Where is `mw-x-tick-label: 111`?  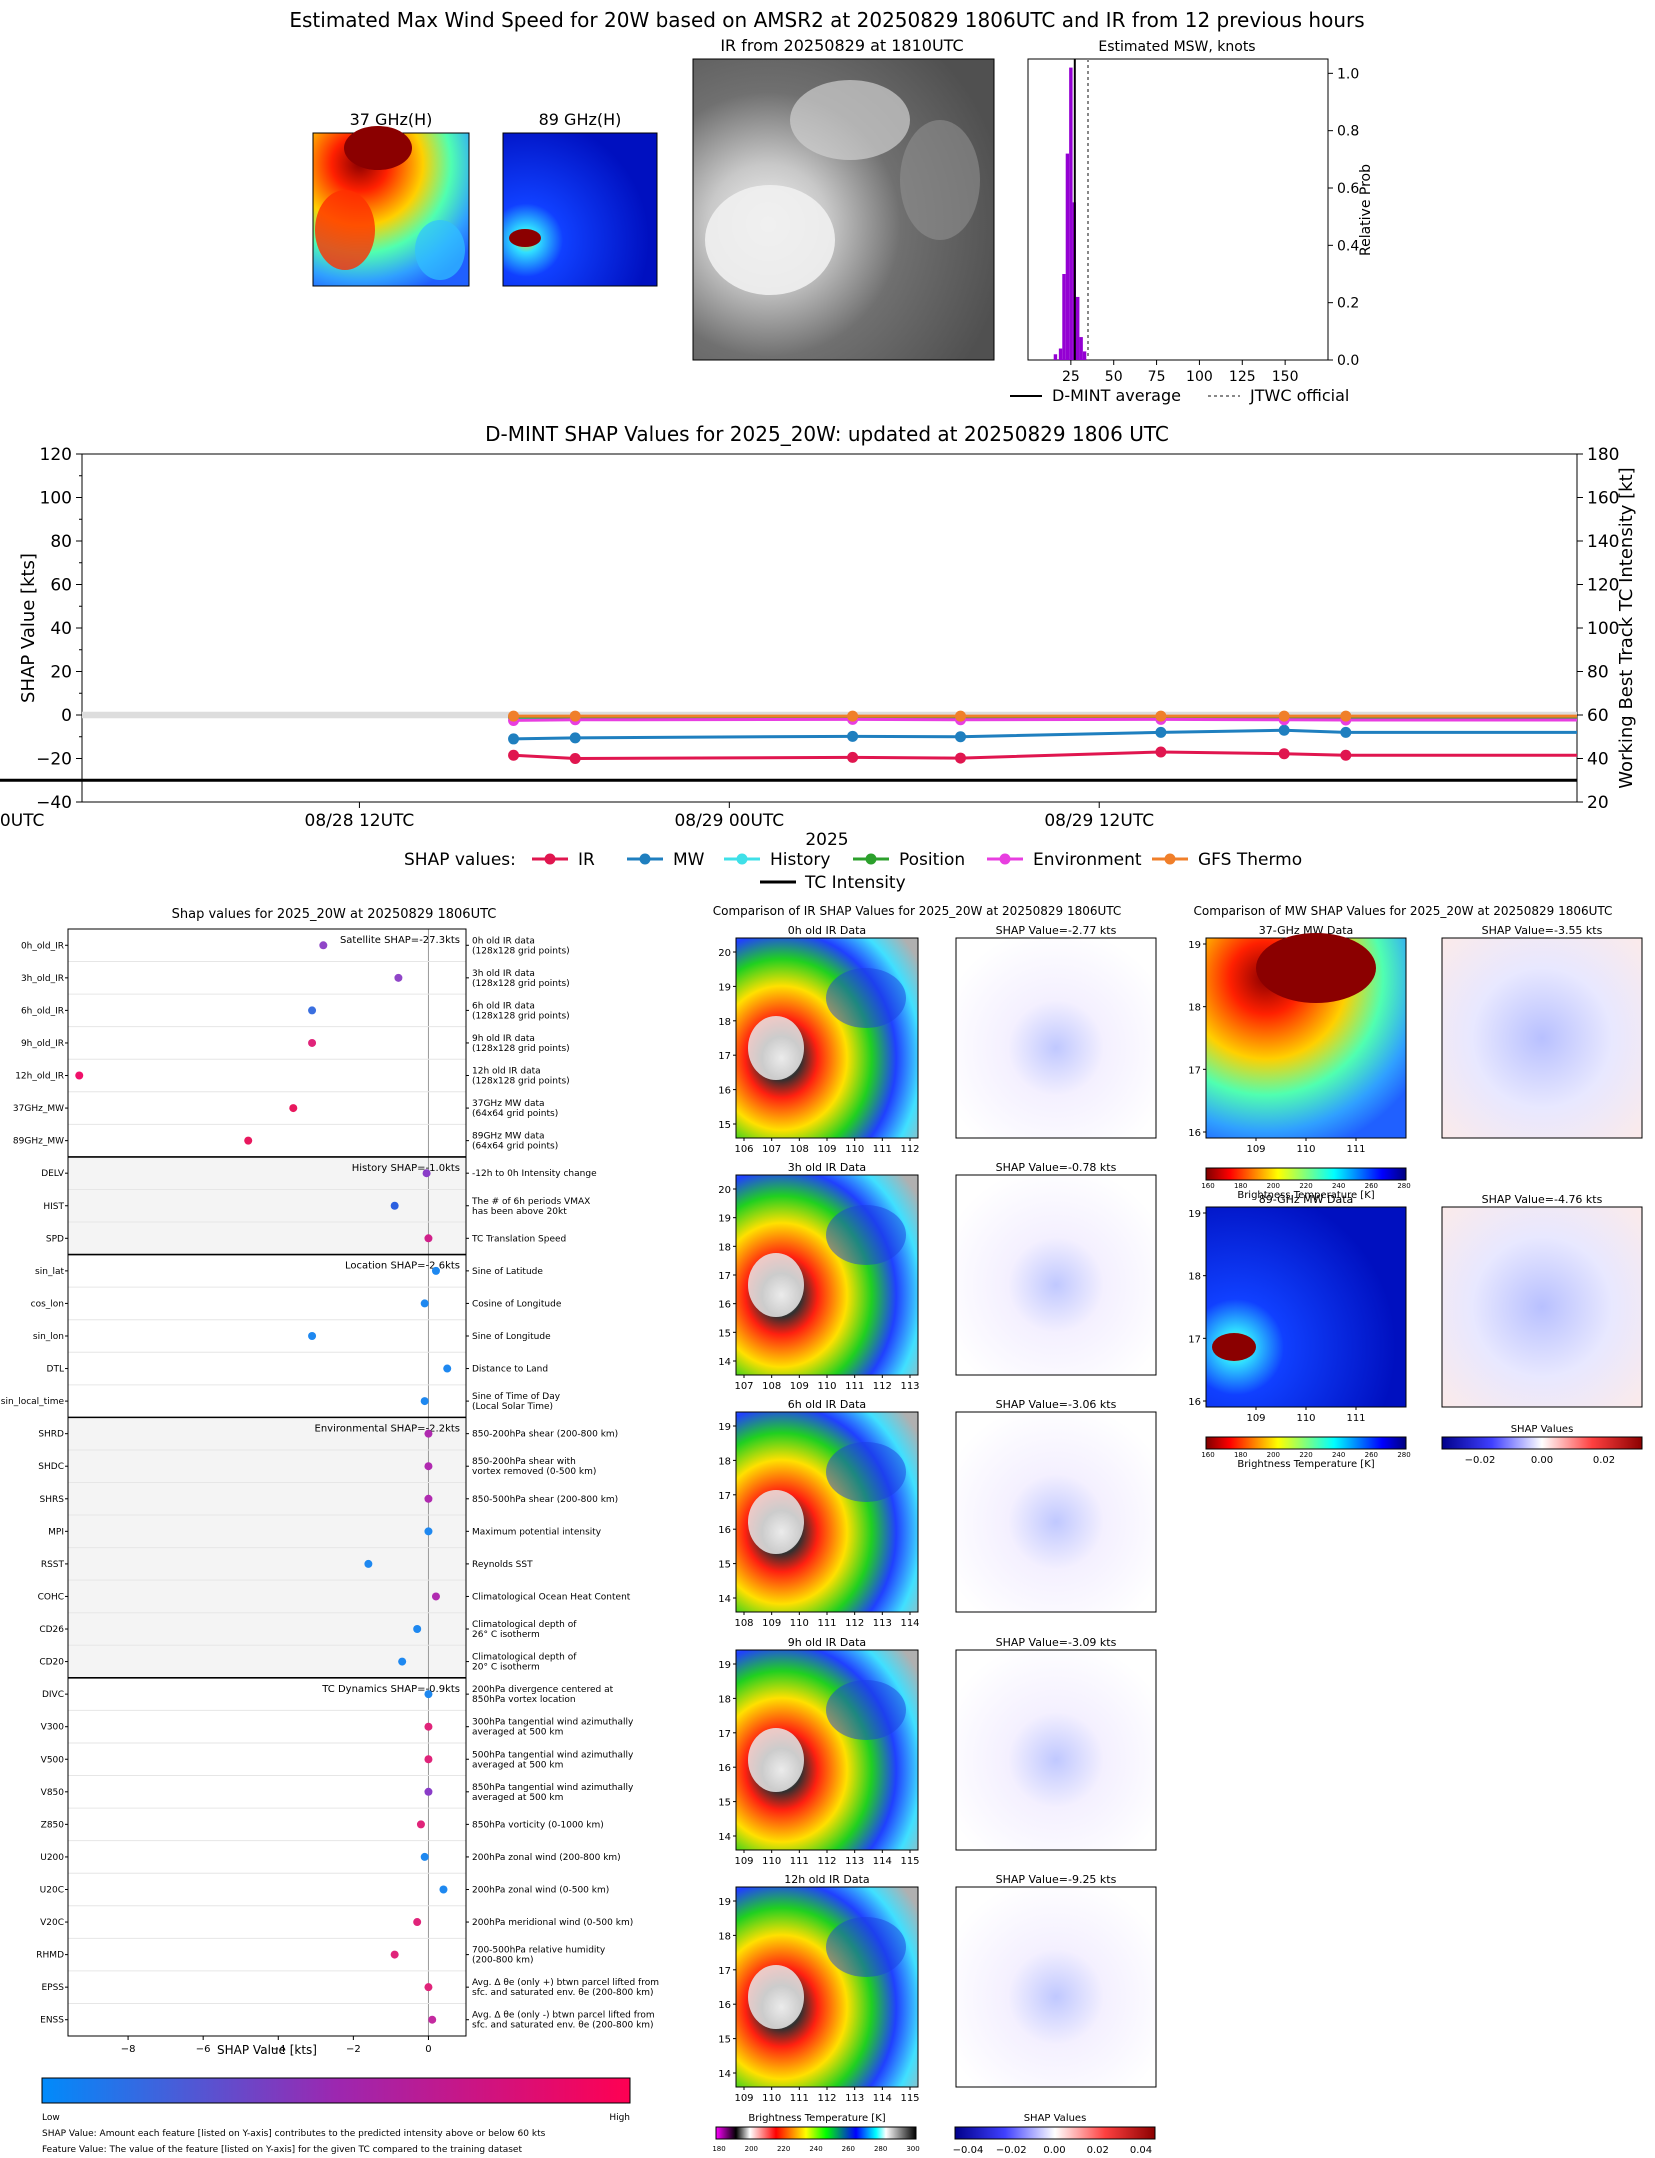 mw-x-tick-label: 111 is located at coordinates (1355, 1418).